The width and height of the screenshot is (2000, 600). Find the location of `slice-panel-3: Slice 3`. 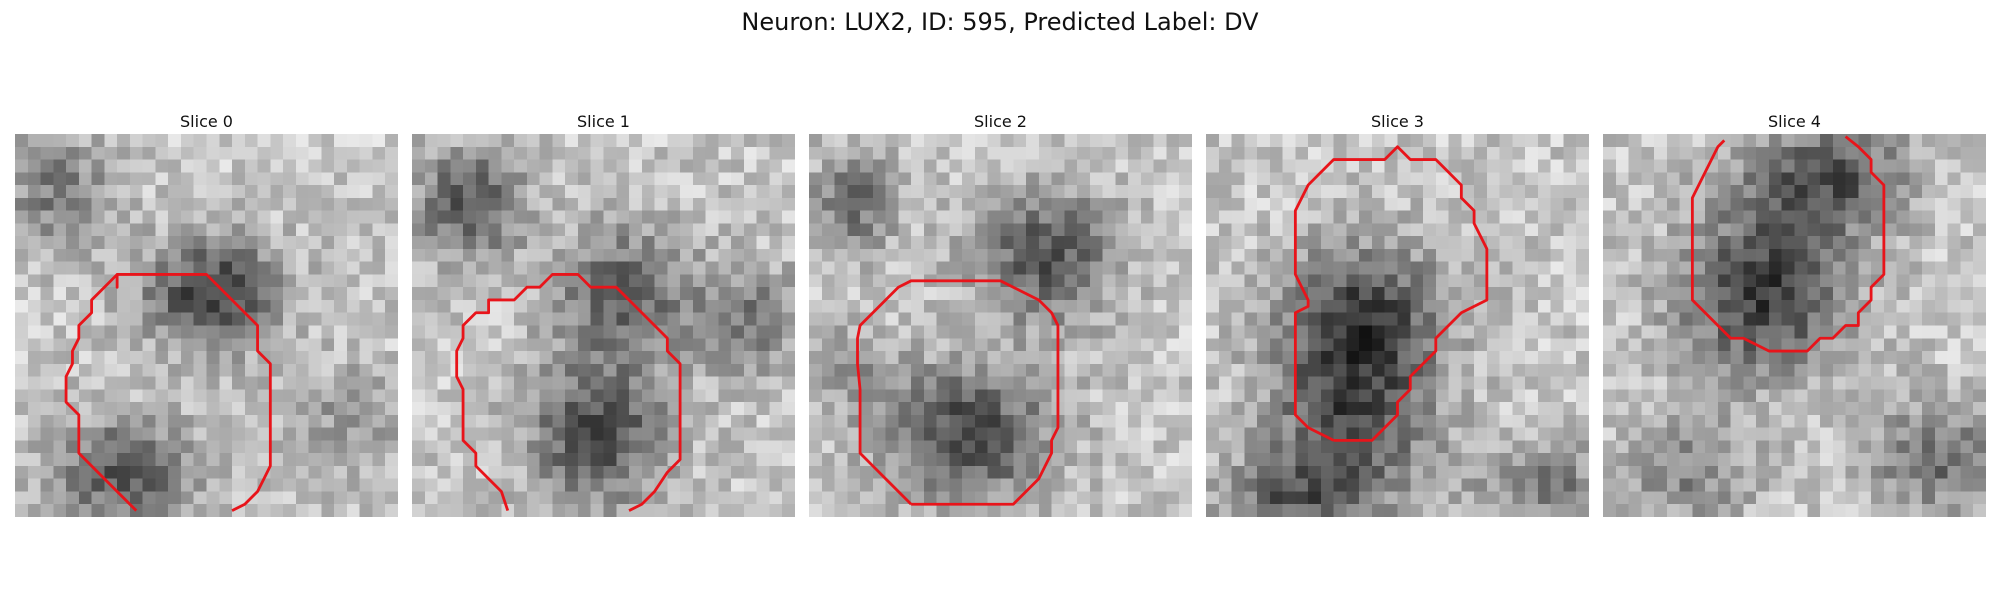

slice-panel-3: Slice 3 is located at coordinates (1397, 313).